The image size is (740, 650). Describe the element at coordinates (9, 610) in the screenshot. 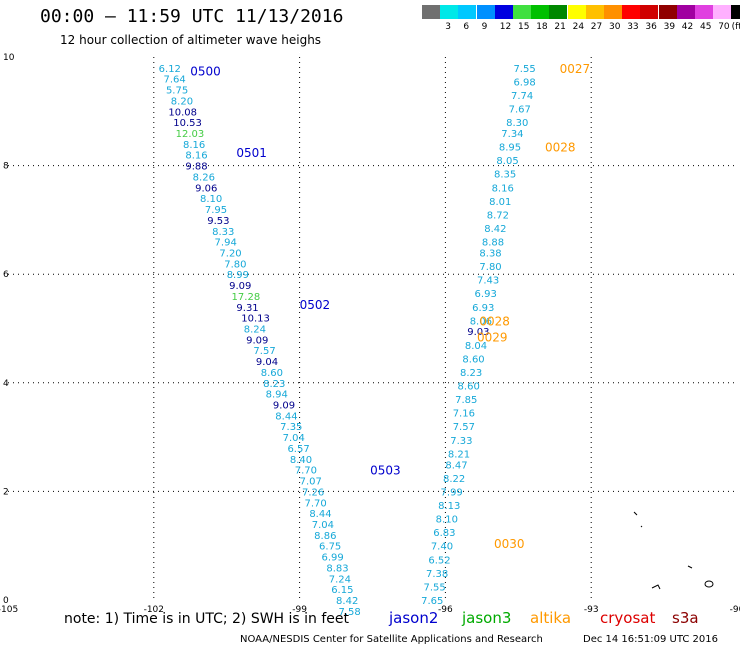

I see `x-tick-label: -105` at that location.